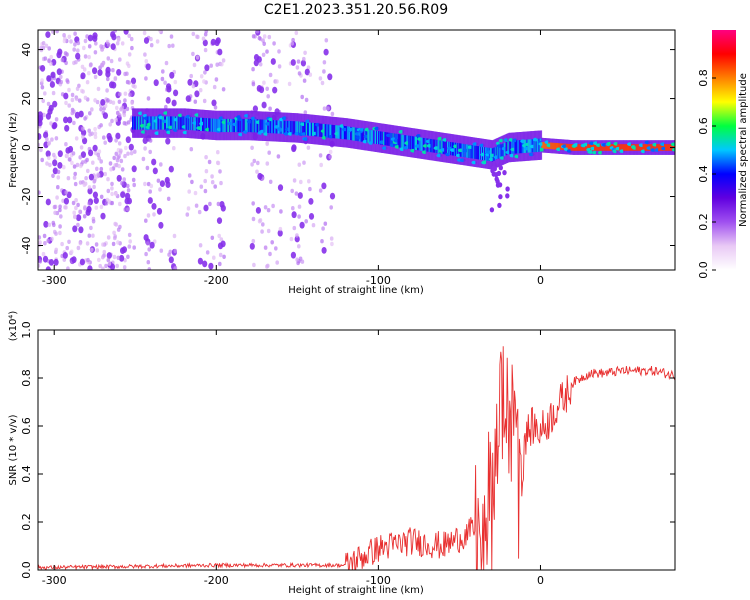 Image resolution: width=750 pixels, height=600 pixels. Describe the element at coordinates (26, 99) in the screenshot. I see `y-tick-label: 20` at that location.